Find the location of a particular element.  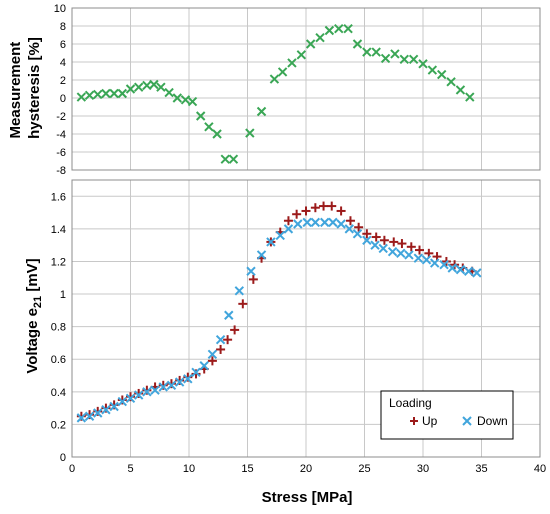

legend-label-up: Up is located at coordinates (430, 421).